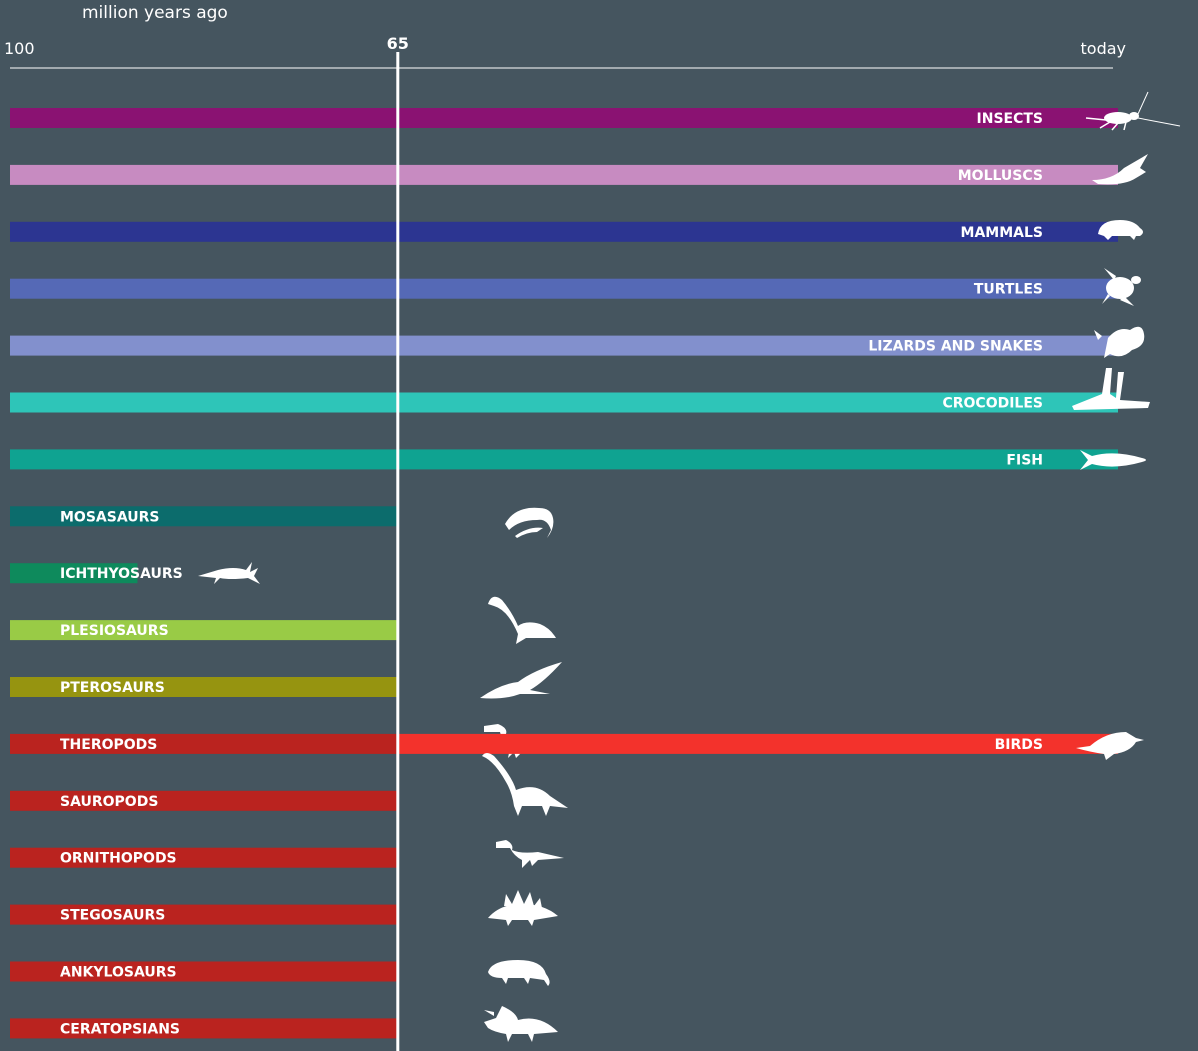 The image size is (1198, 1051). What do you see at coordinates (204, 516) in the screenshot?
I see `bar-mosasaurs` at bounding box center [204, 516].